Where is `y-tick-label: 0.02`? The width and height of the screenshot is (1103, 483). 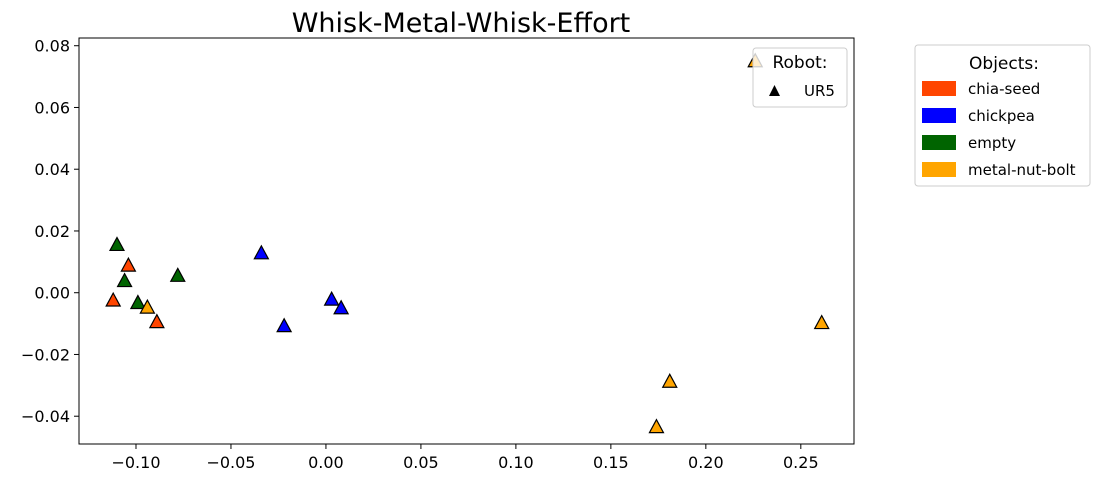 y-tick-label: 0.02 is located at coordinates (52, 231).